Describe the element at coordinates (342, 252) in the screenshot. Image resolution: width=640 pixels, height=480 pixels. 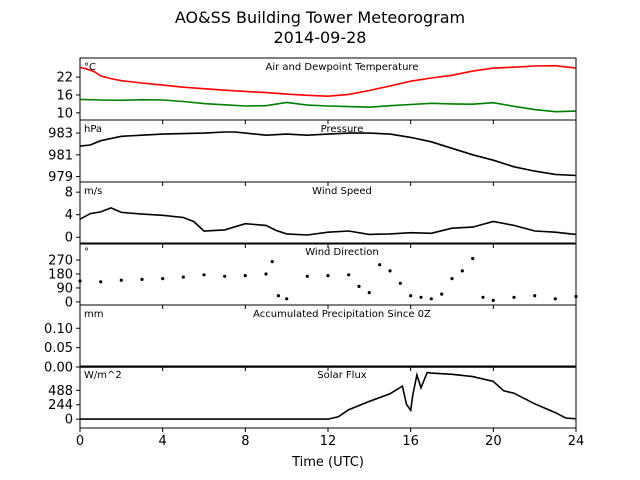
I see `panel-title: Wind Direction` at that location.